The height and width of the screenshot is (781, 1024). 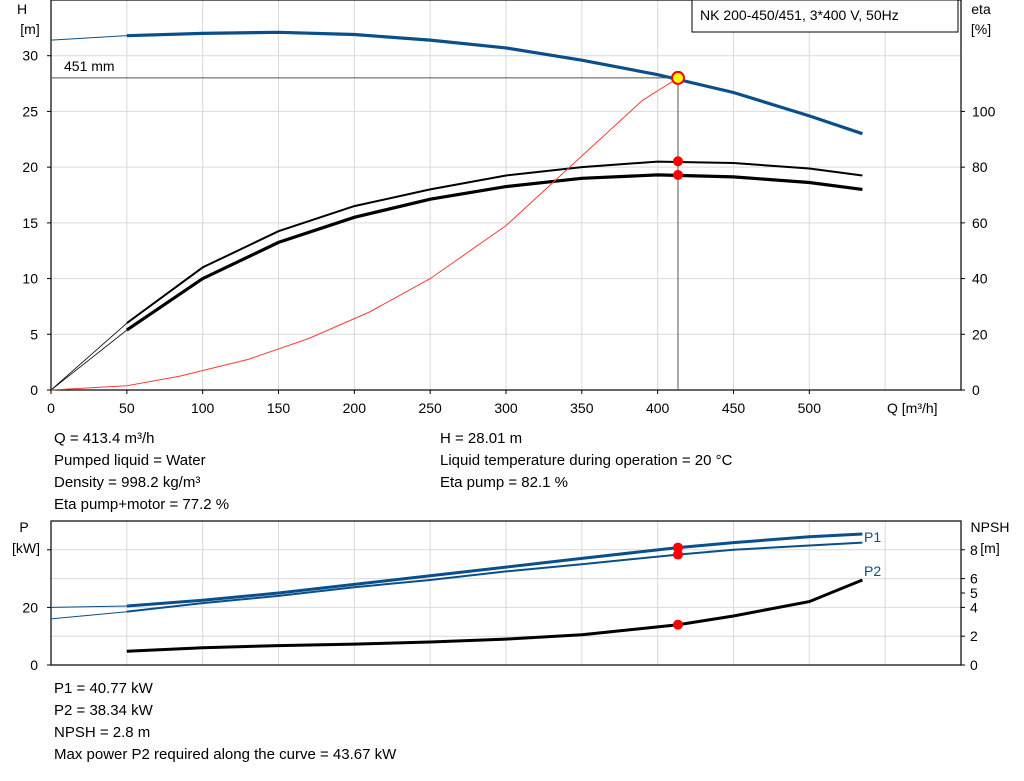 I want to click on npsh-tick-label-5: 5, so click(x=974, y=593).